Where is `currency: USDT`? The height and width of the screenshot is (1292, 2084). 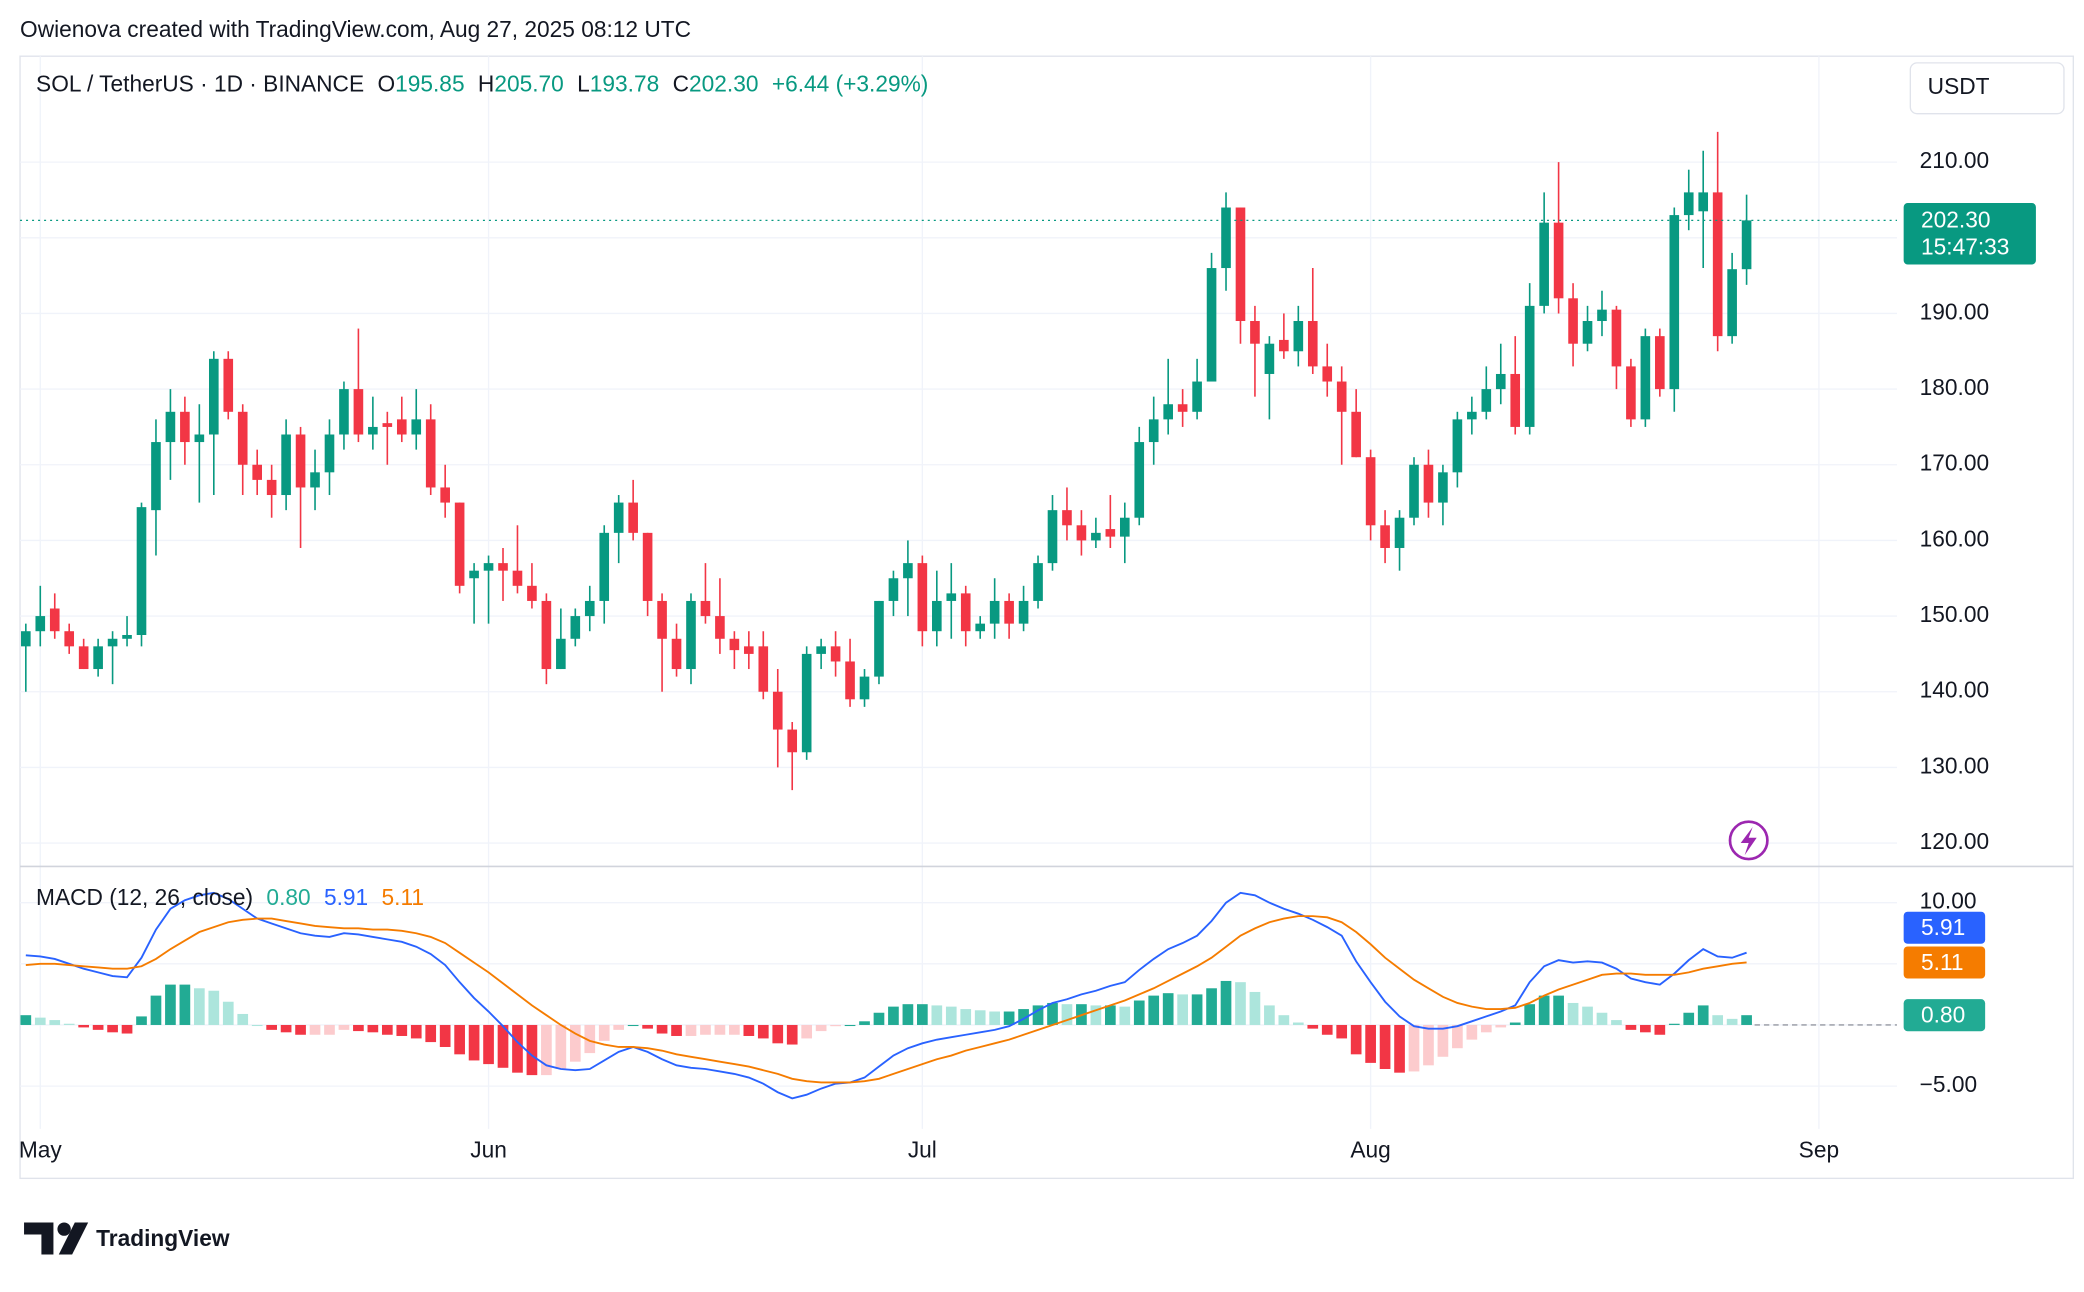
currency: USDT is located at coordinates (1959, 86).